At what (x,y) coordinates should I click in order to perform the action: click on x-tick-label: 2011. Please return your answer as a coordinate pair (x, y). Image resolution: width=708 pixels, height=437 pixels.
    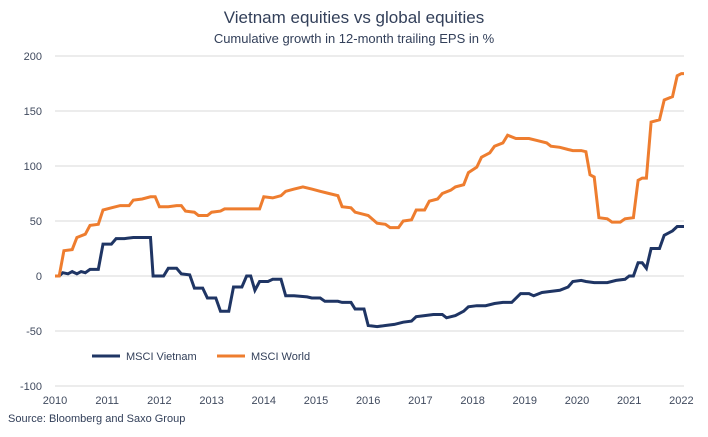
    Looking at the image, I should click on (107, 401).